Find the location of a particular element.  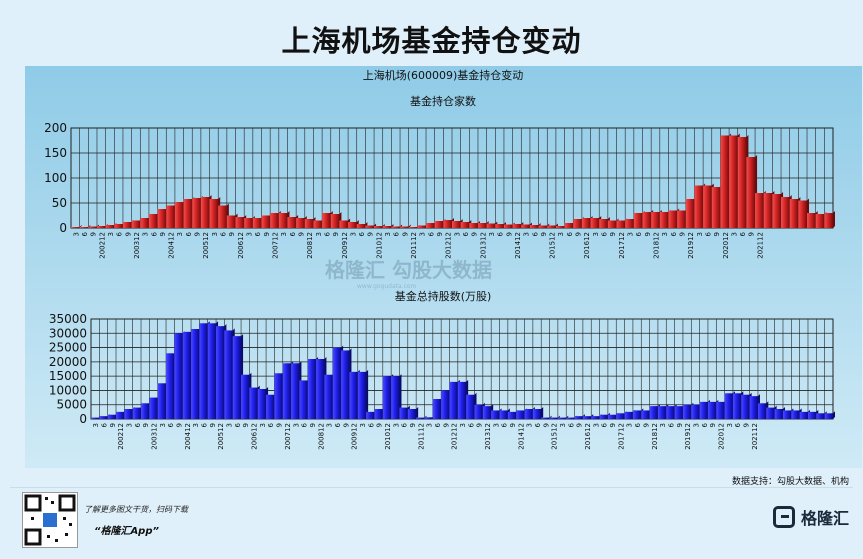

x-tick-label: 200412 is located at coordinates (172, 245).